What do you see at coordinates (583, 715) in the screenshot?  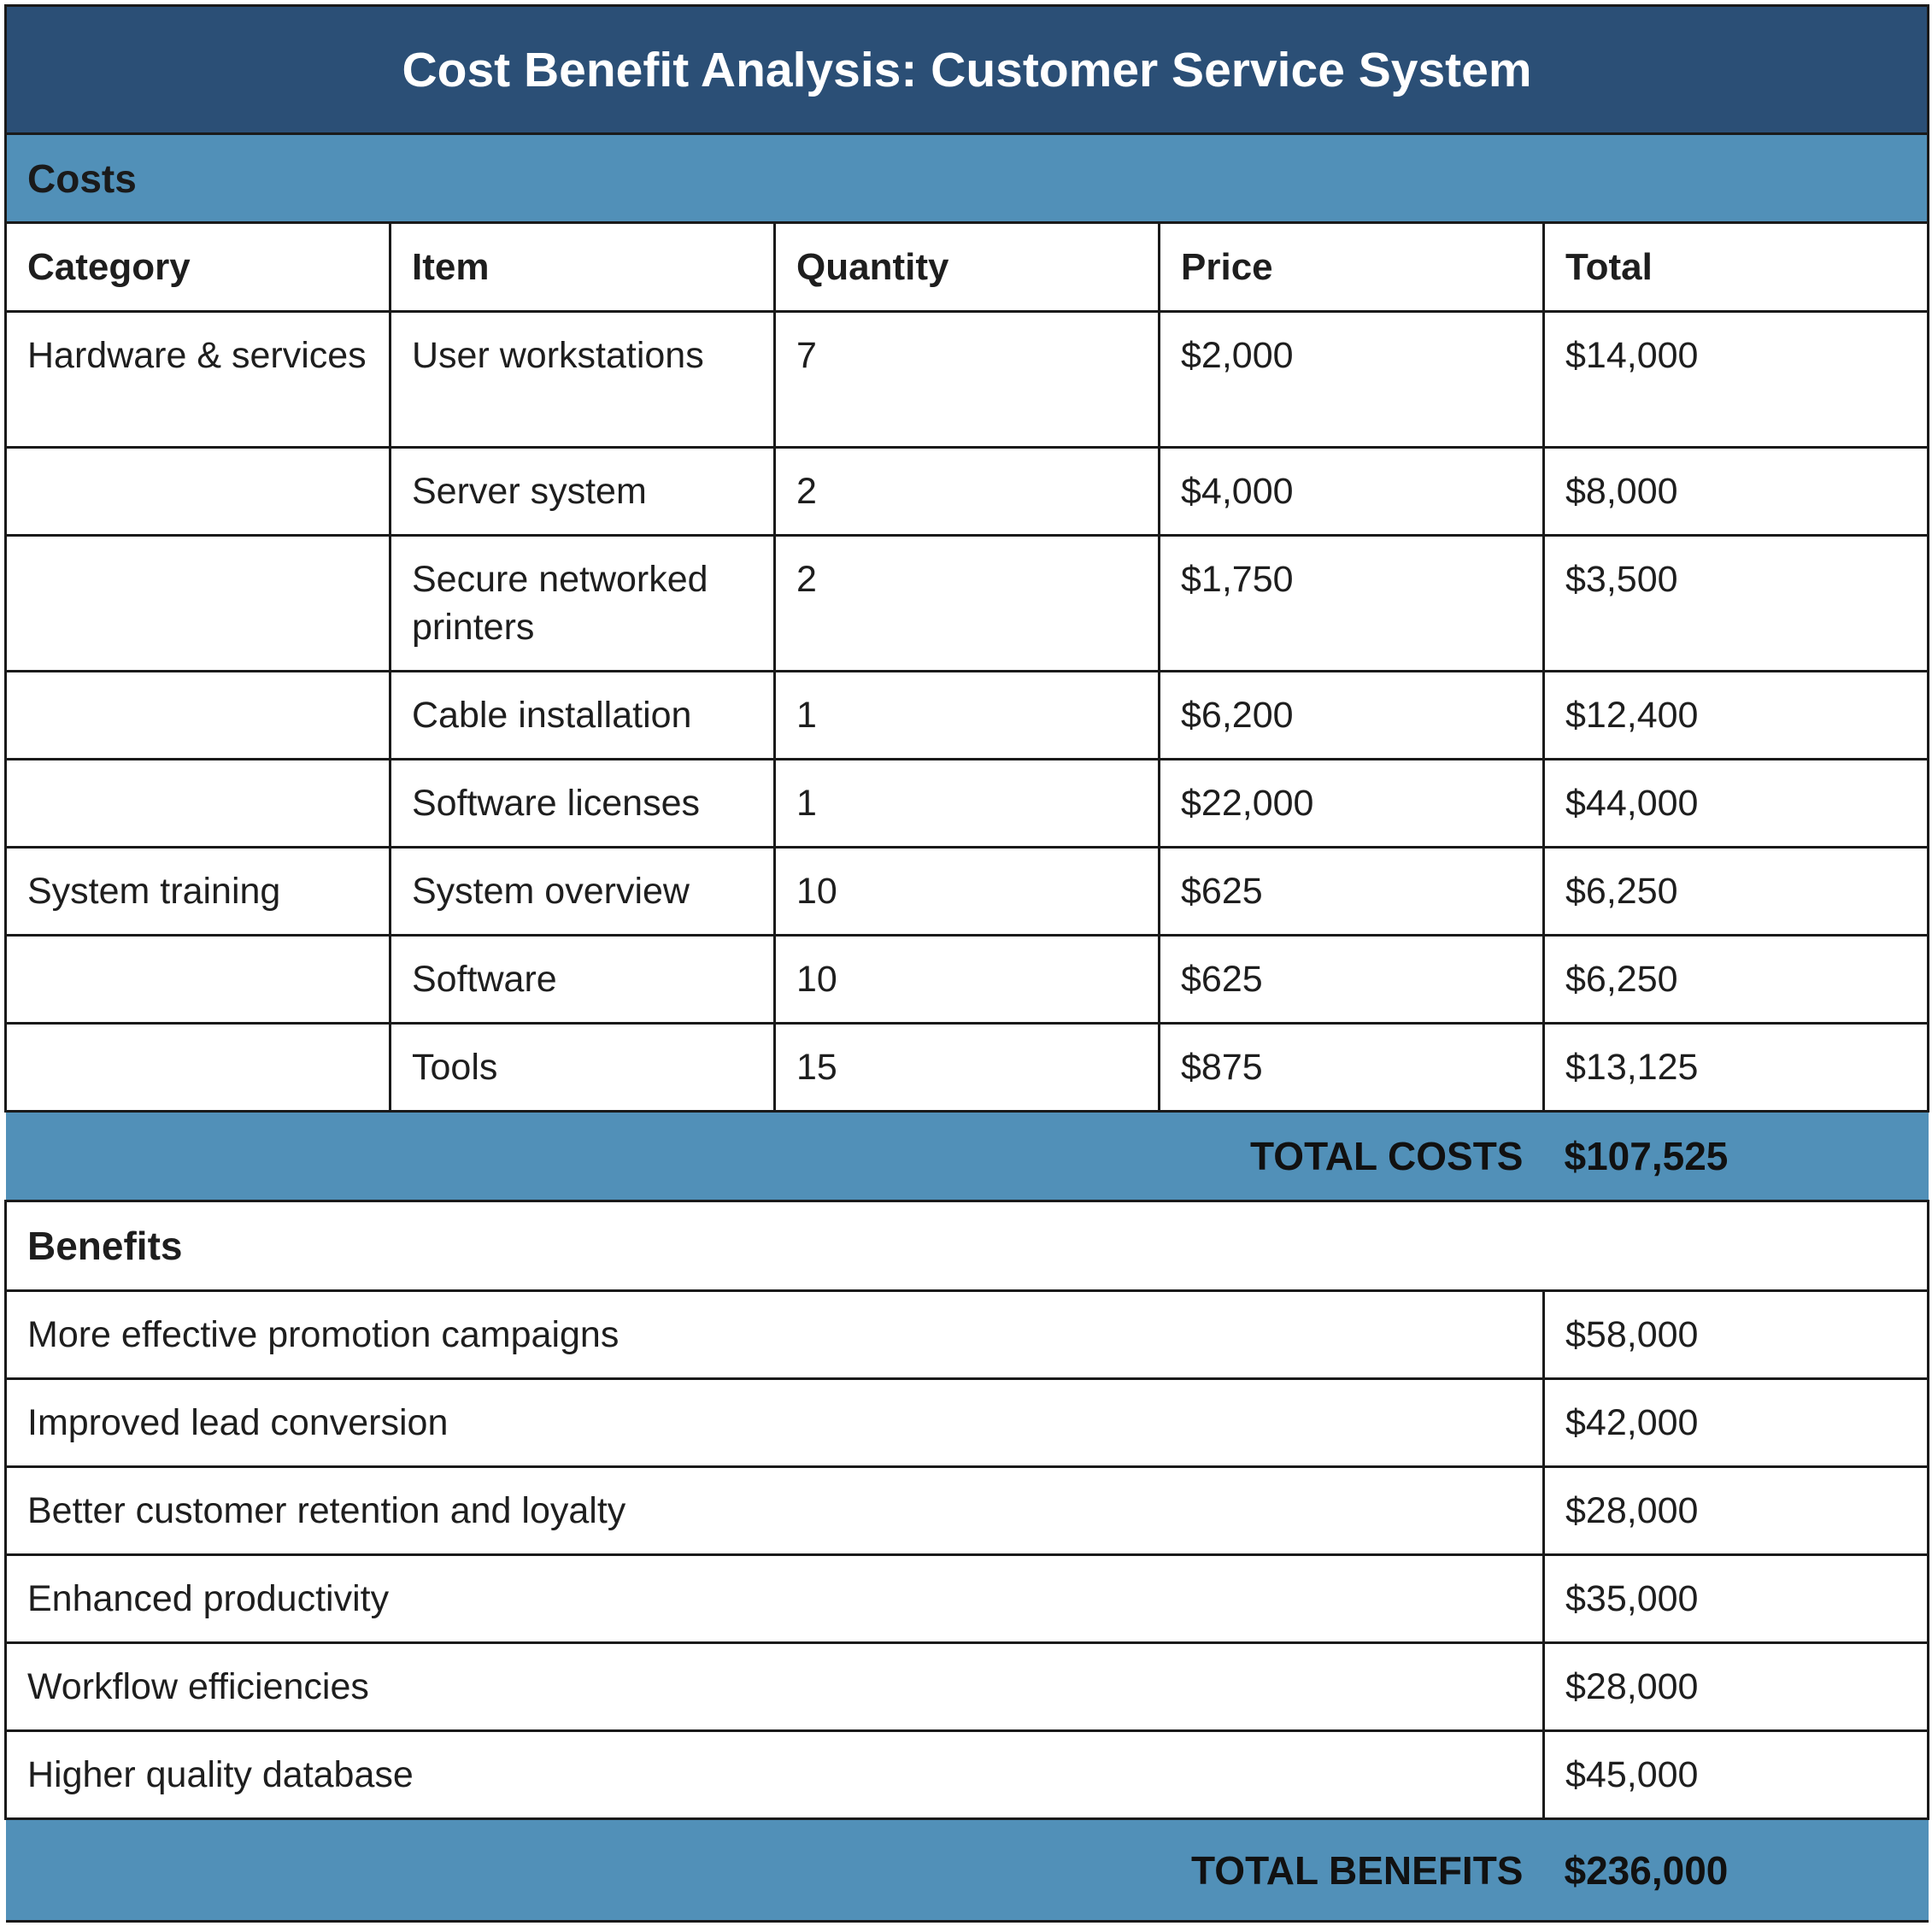 I see `cost-item: Cable installation` at bounding box center [583, 715].